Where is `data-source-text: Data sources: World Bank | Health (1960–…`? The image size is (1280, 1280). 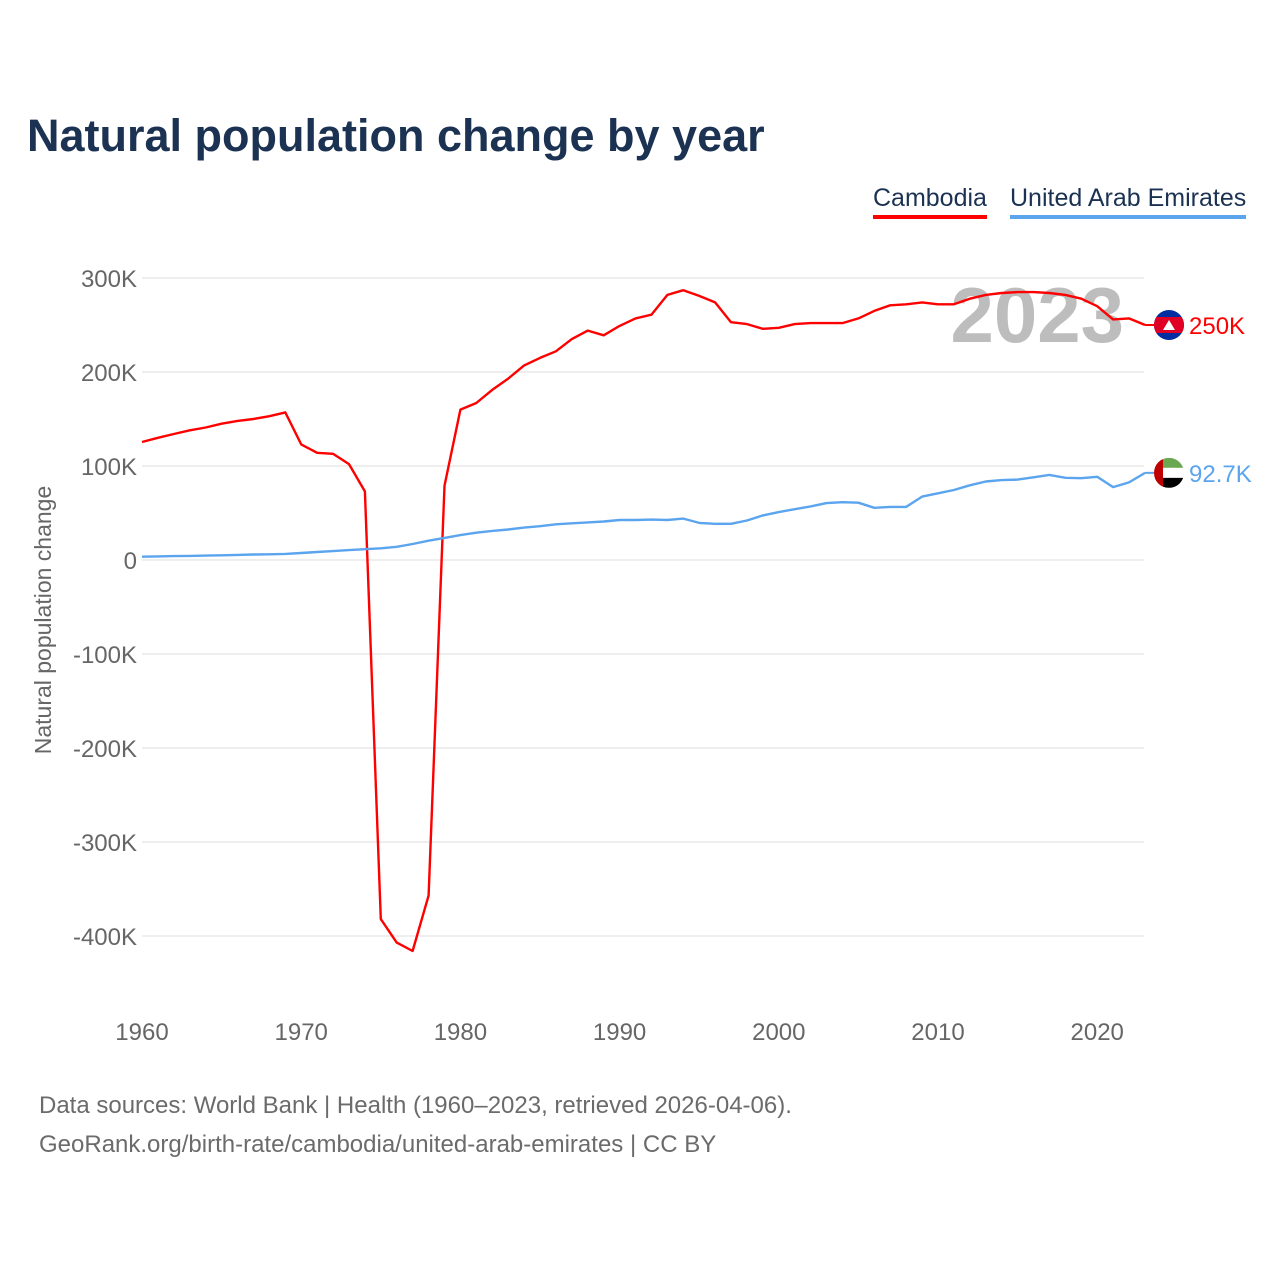 data-source-text: Data sources: World Bank | Health (1960–… is located at coordinates (415, 1105).